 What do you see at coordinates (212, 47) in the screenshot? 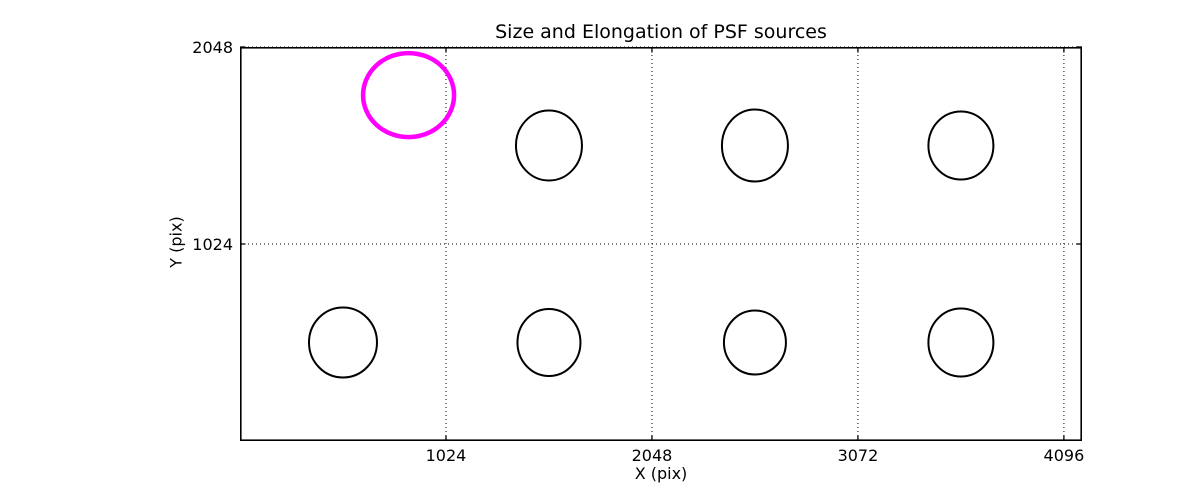
I see `y-tick-label-2048: 2048` at bounding box center [212, 47].